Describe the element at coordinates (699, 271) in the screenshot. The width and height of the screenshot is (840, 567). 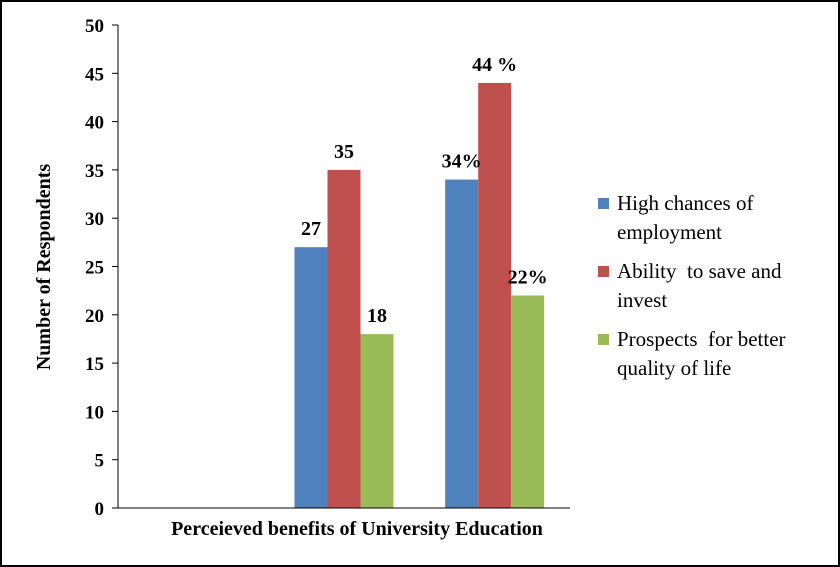
I see `legend-label: Ability to save and` at that location.